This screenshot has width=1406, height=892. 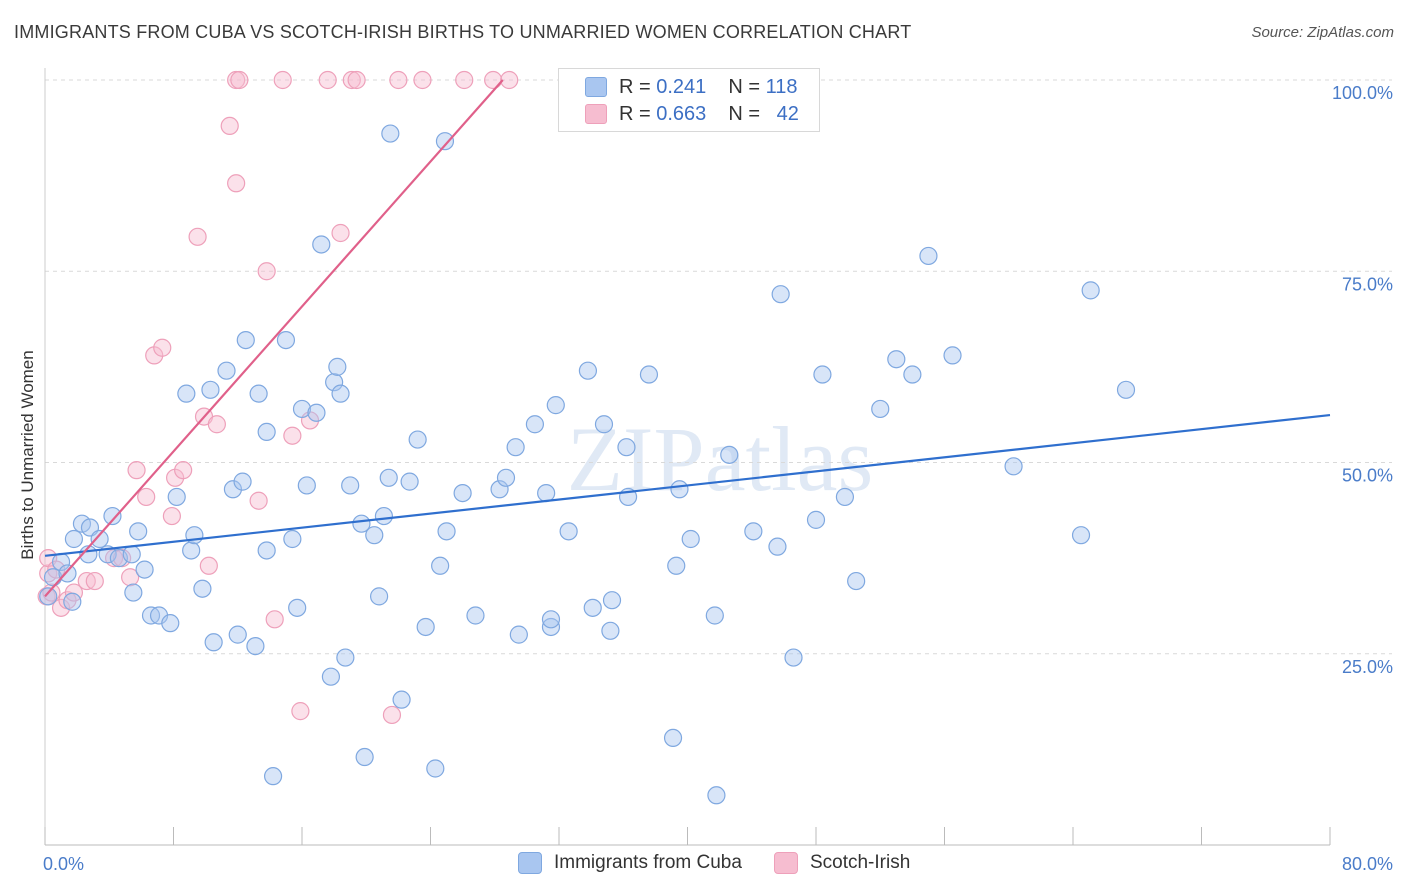 What do you see at coordinates (1367, 667) in the screenshot?
I see `y-tick-label: 25.0%` at bounding box center [1367, 667].